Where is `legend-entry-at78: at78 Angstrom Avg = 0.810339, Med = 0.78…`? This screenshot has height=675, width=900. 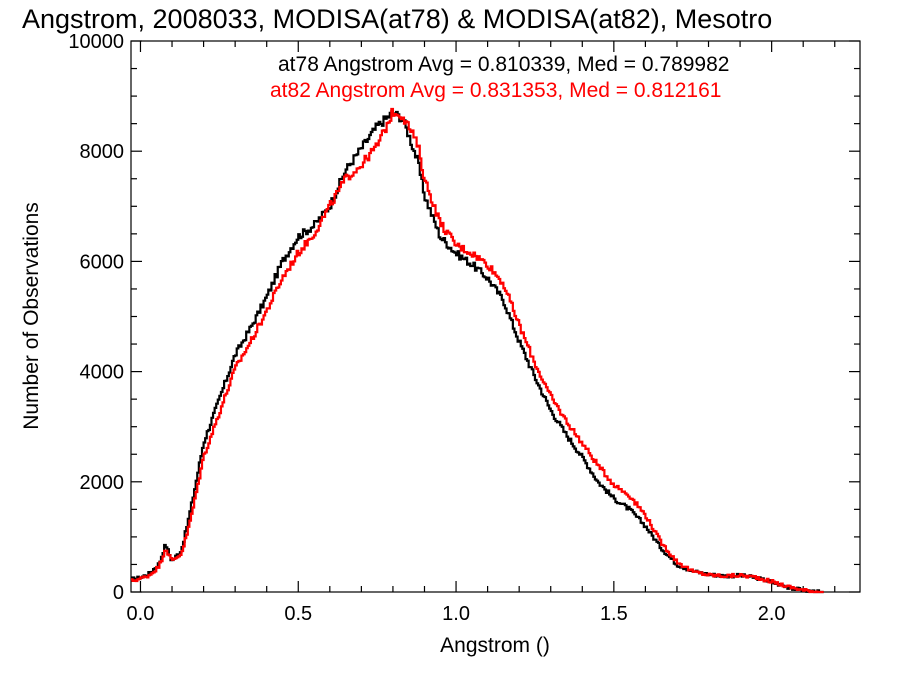 legend-entry-at78: at78 Angstrom Avg = 0.810339, Med = 0.78… is located at coordinates (503, 64).